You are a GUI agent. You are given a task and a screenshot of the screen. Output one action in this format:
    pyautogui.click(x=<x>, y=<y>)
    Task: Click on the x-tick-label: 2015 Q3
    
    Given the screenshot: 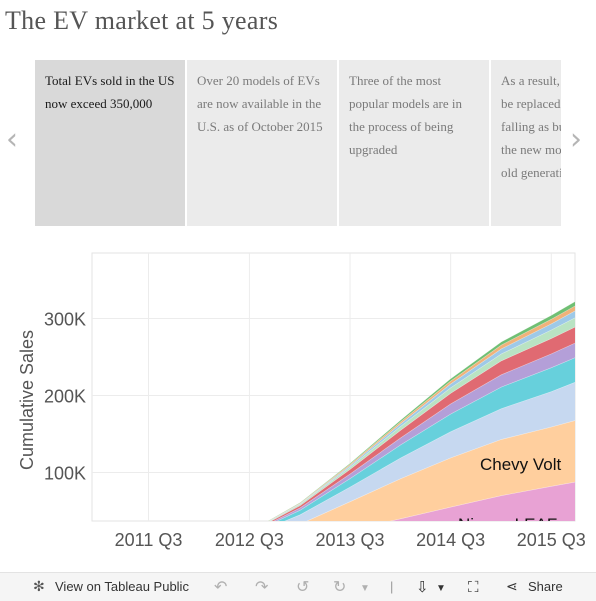 What is the action you would take?
    pyautogui.click(x=551, y=540)
    